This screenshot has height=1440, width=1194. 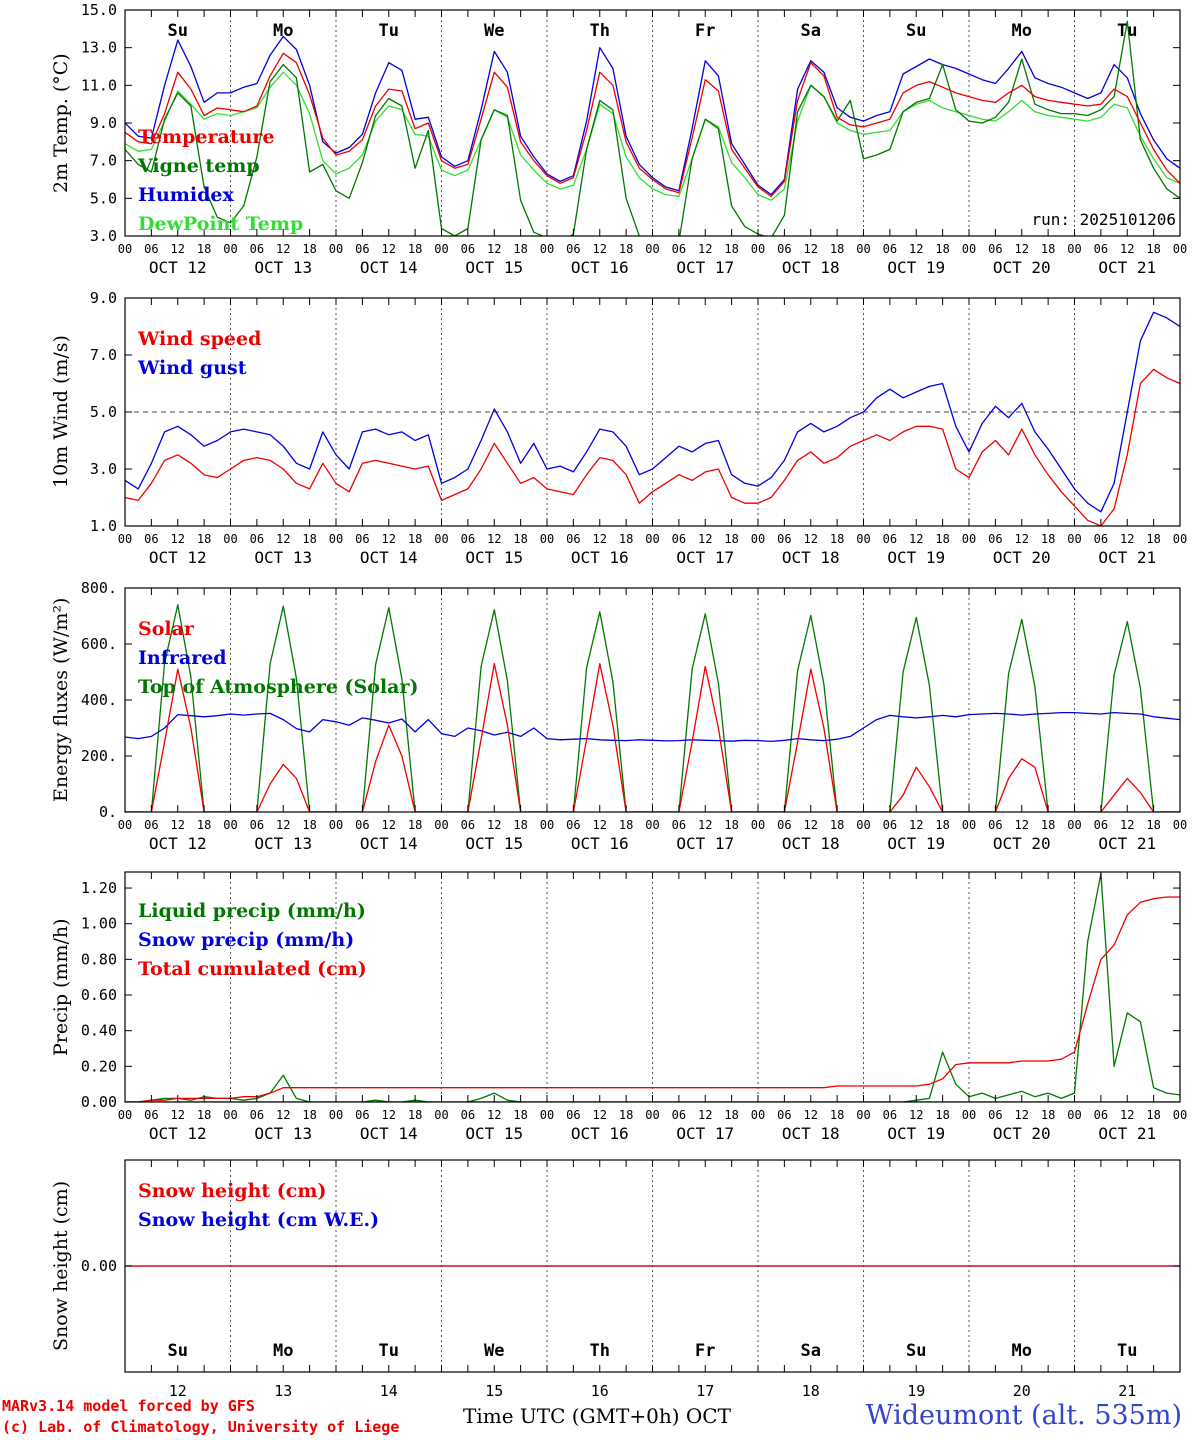 I want to click on date-label: 20, so click(x=1022, y=1391).